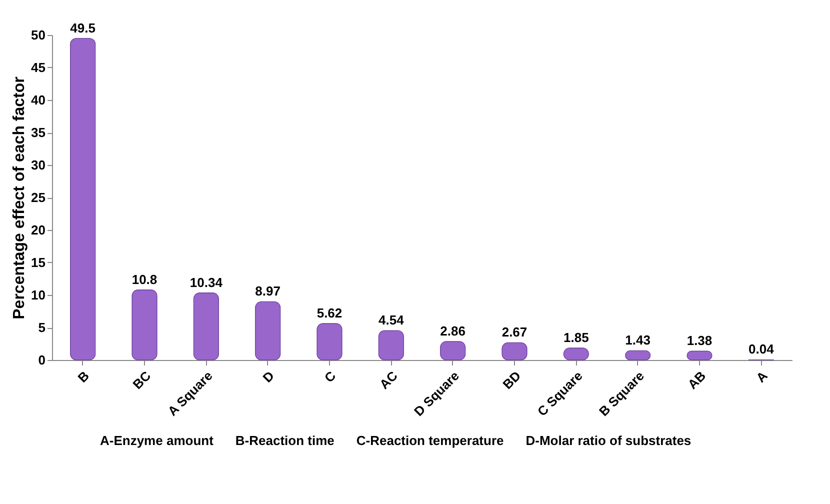 The height and width of the screenshot is (504, 830). Describe the element at coordinates (637, 340) in the screenshot. I see `data-label: 1.43` at that location.